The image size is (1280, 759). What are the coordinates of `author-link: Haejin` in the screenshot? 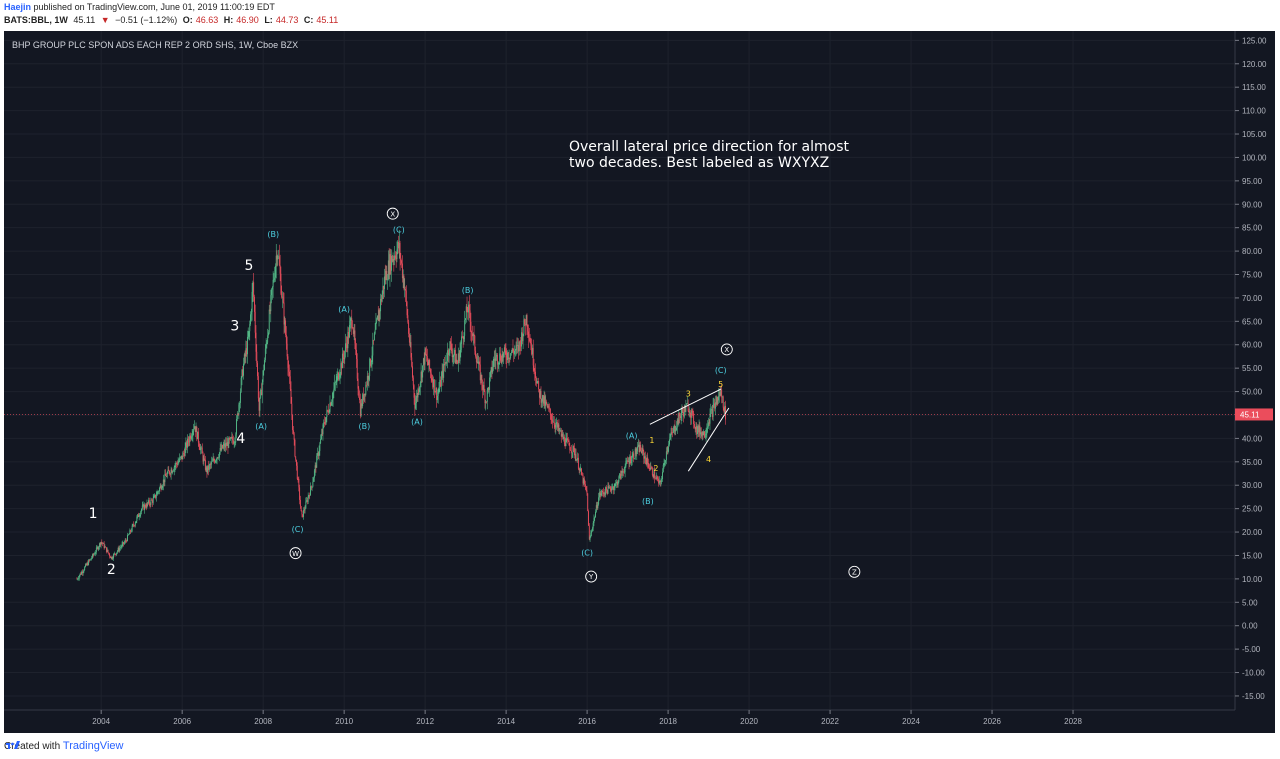 It's located at (18, 7).